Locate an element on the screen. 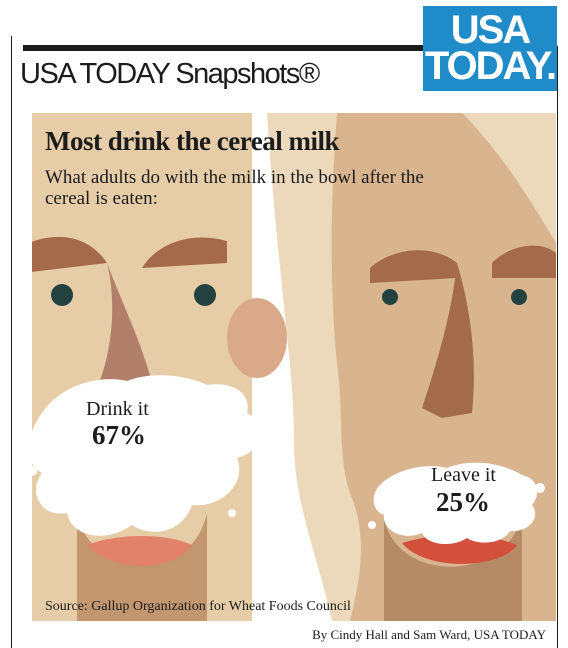  logo-line-2: TODAY. is located at coordinates (490, 66).